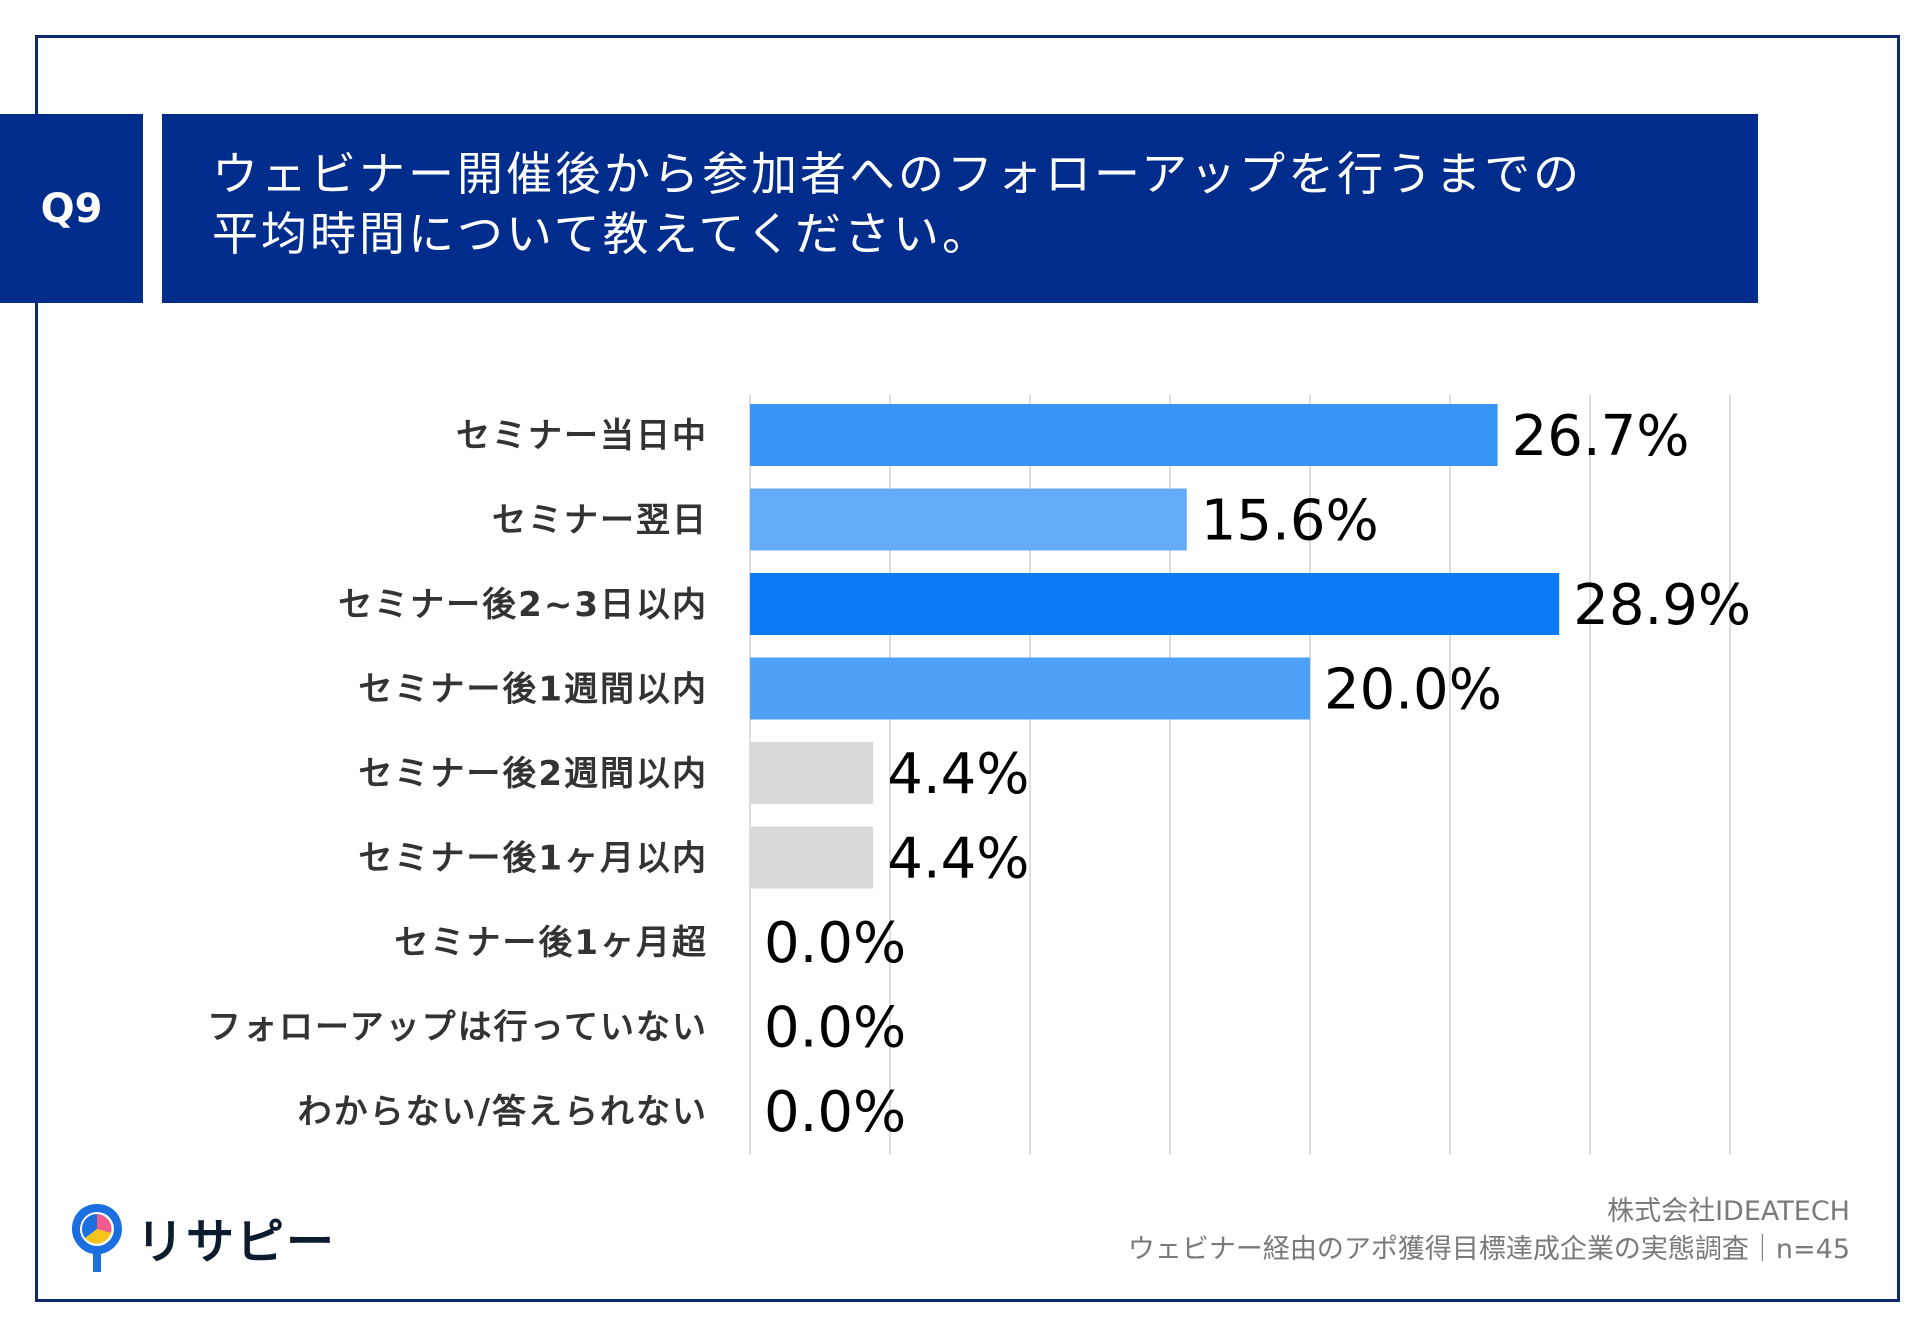  I want to click on category-label-0: セミナー当日中, so click(582, 436).